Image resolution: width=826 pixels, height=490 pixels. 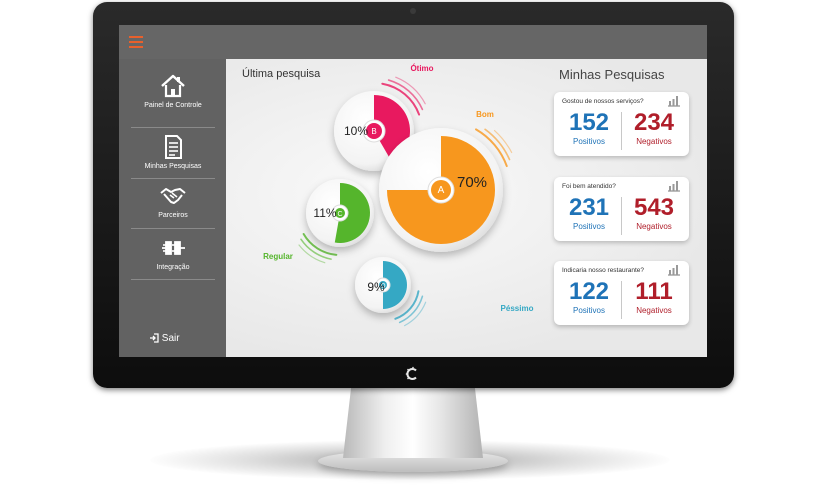 I want to click on plug-icon, so click(x=173, y=248).